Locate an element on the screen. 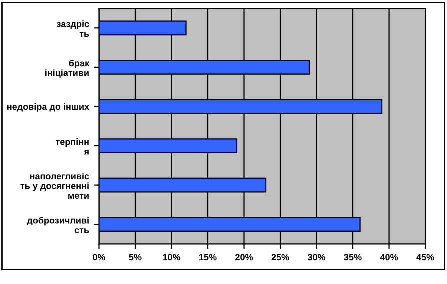 Image resolution: width=447 pixels, height=284 pixels. x-tick-label: 5% is located at coordinates (135, 257).